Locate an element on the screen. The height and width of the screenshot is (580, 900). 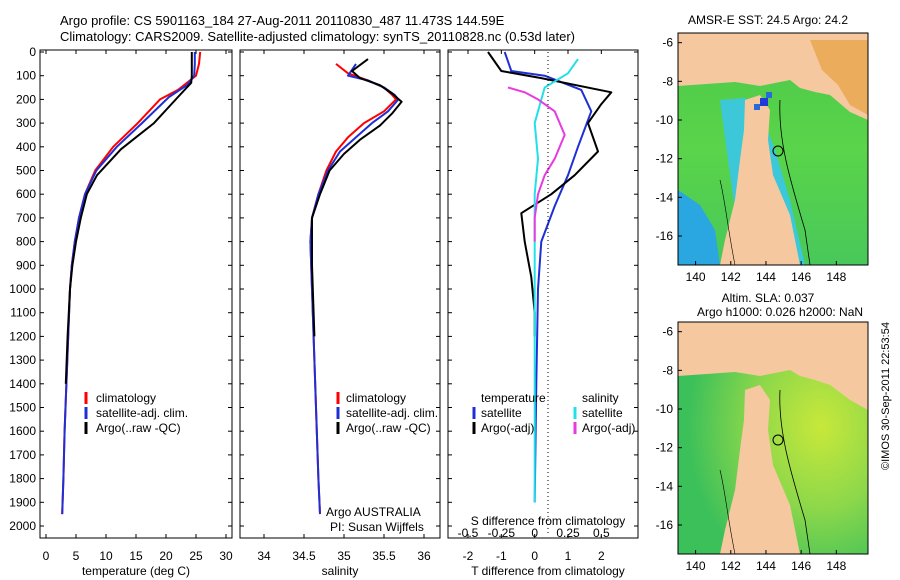
sst-warm-patch is located at coordinates (839, 77).